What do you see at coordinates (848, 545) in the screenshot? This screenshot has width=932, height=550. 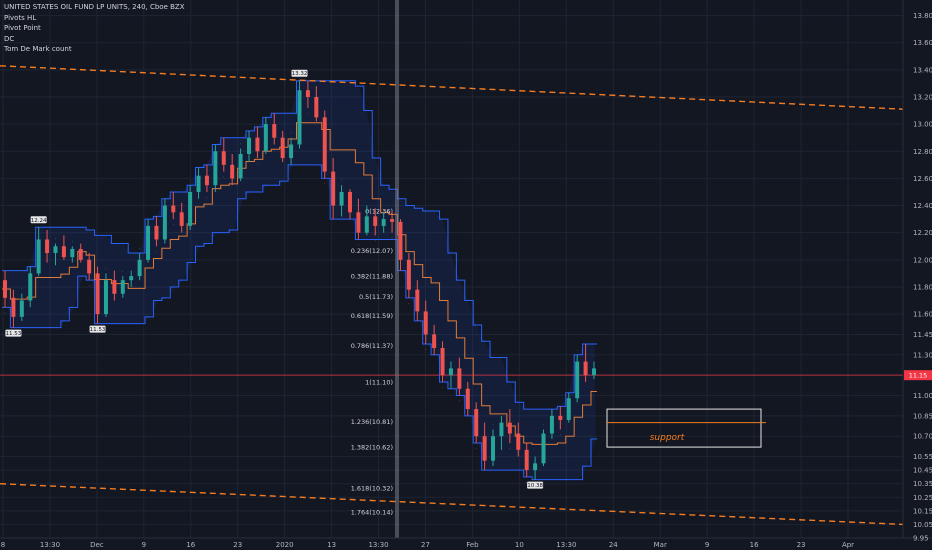 I see `x-tick-label: Apr` at bounding box center [848, 545].